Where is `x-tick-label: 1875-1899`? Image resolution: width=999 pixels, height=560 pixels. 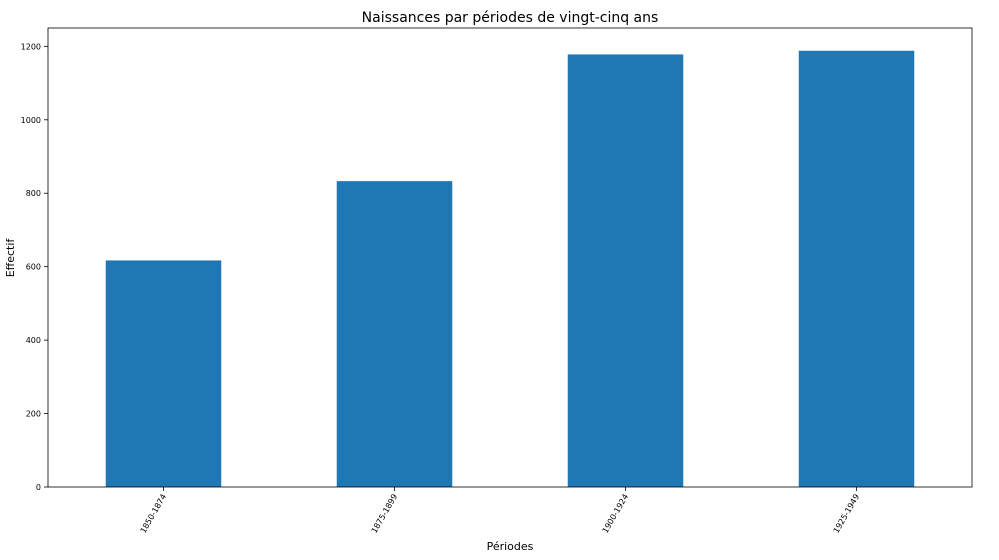
x-tick-label: 1875-1899 is located at coordinates (385, 514).